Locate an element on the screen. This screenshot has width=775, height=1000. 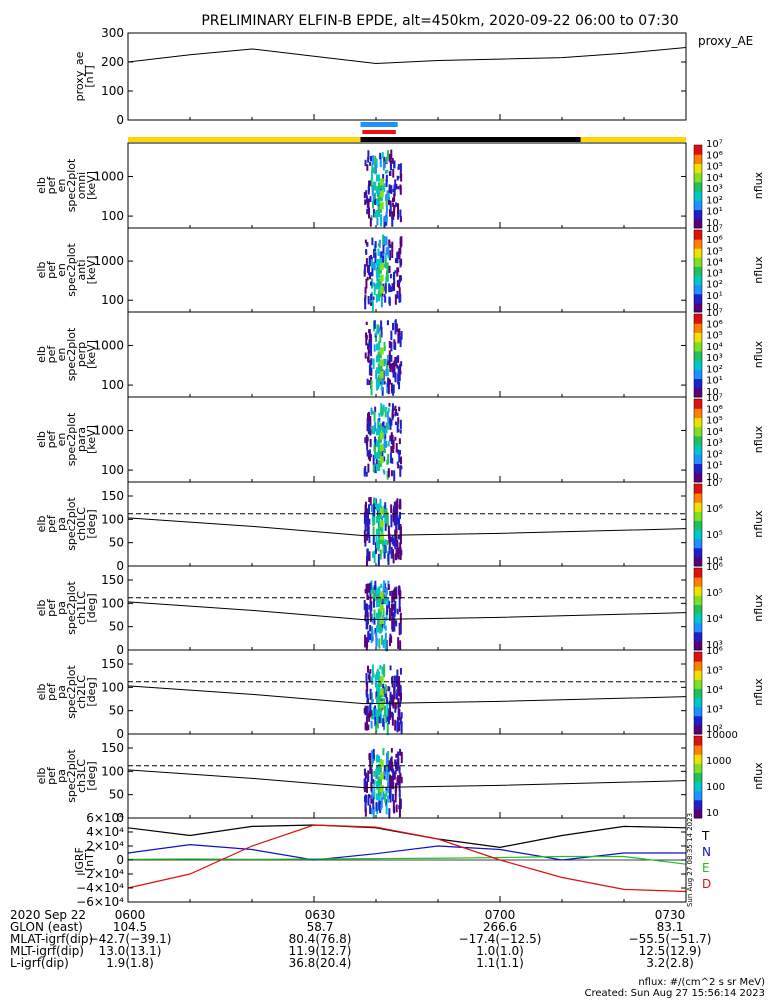
y-tick-label: 100 is located at coordinates (112, 771).